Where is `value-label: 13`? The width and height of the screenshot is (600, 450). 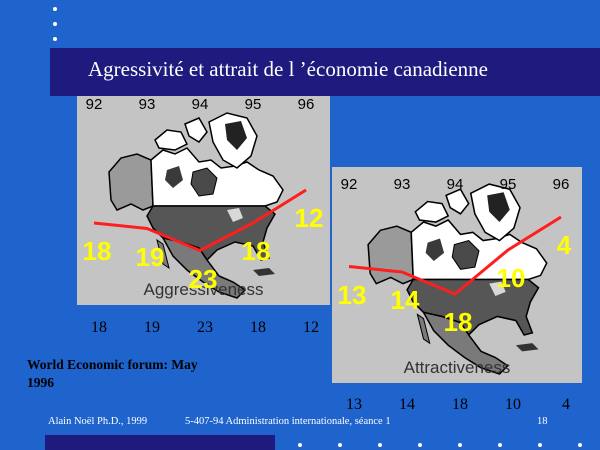
value-label: 13 is located at coordinates (354, 404).